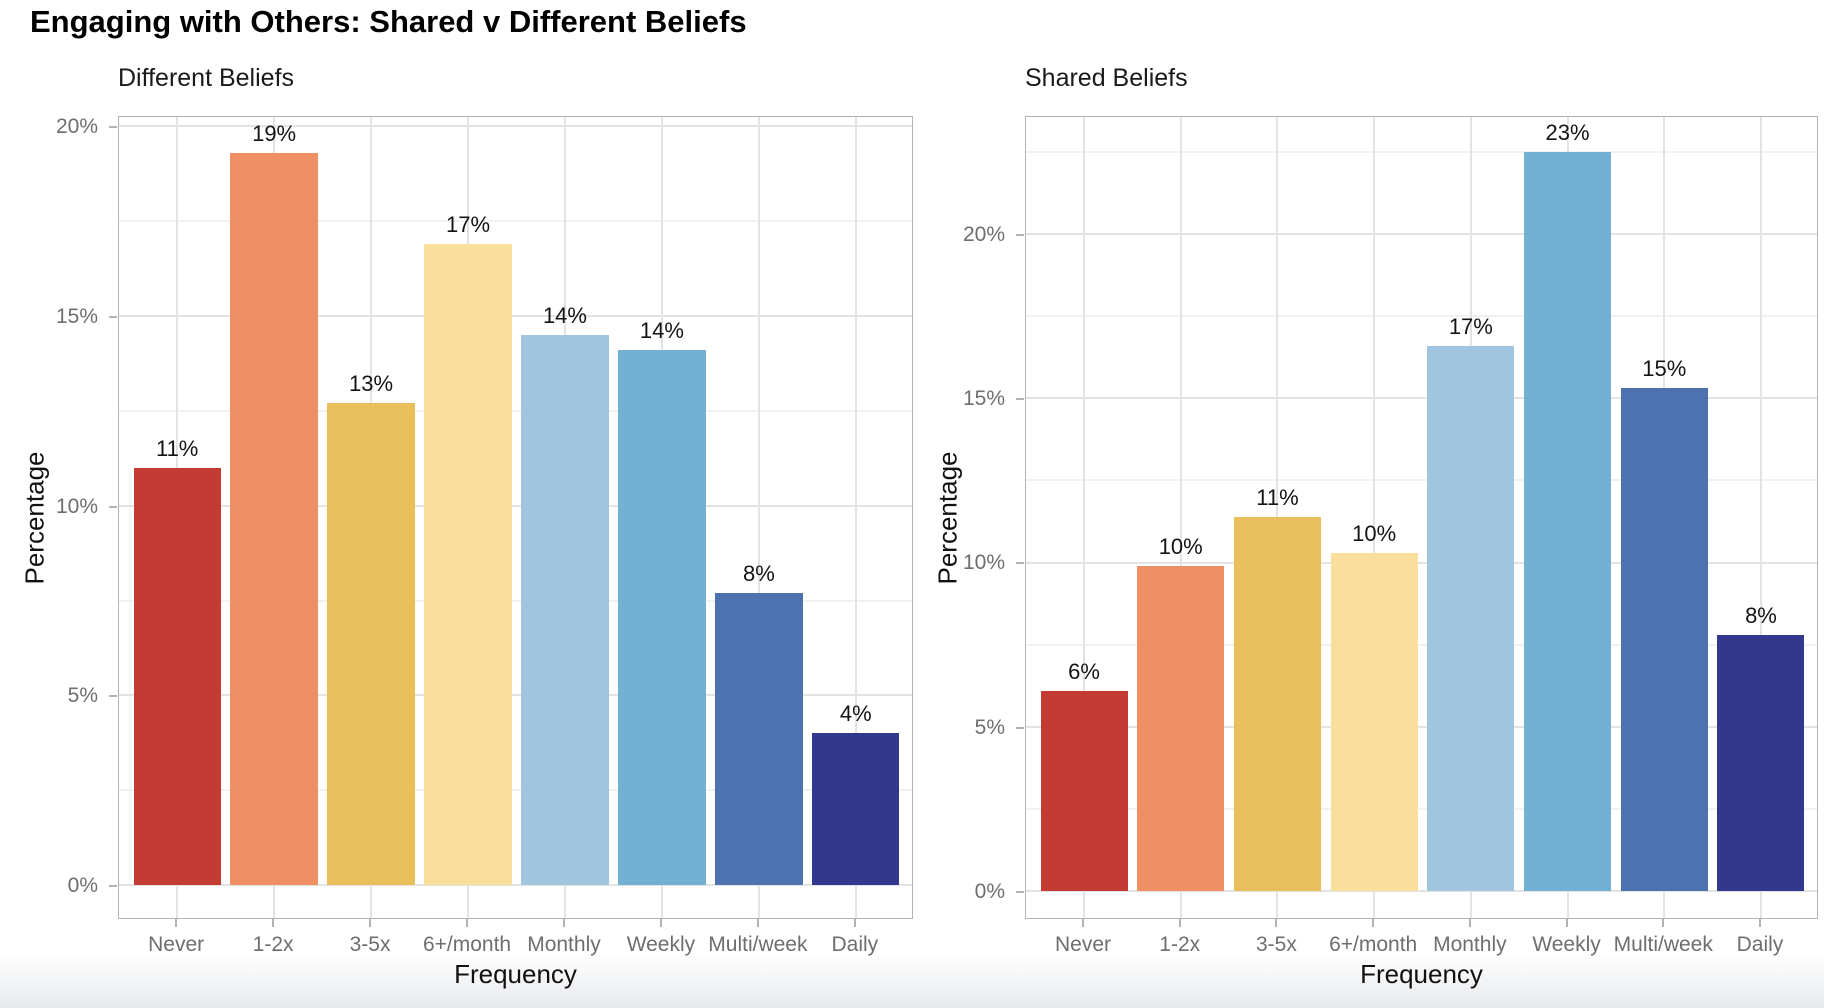 Image resolution: width=1824 pixels, height=1008 pixels. Describe the element at coordinates (758, 573) in the screenshot. I see `bar-value-label: 8%` at that location.